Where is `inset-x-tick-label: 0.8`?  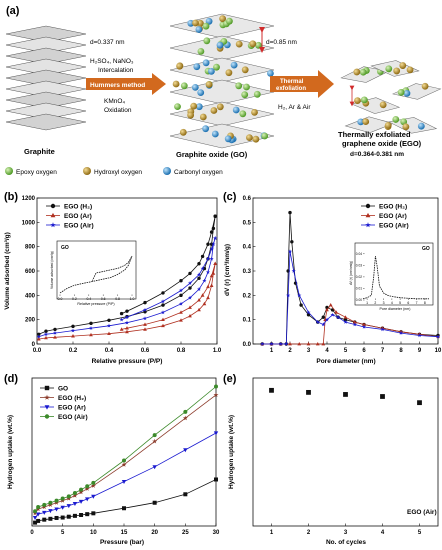
inset-x-tick-label: 0.8 is located at coordinates (117, 299).